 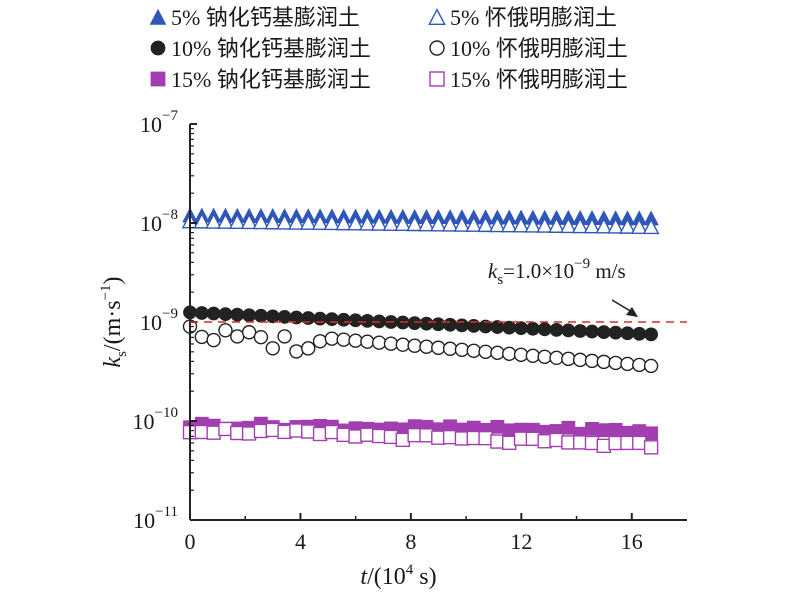 What do you see at coordinates (410, 570) in the screenshot?
I see `x-title-exp: 4` at bounding box center [410, 570].